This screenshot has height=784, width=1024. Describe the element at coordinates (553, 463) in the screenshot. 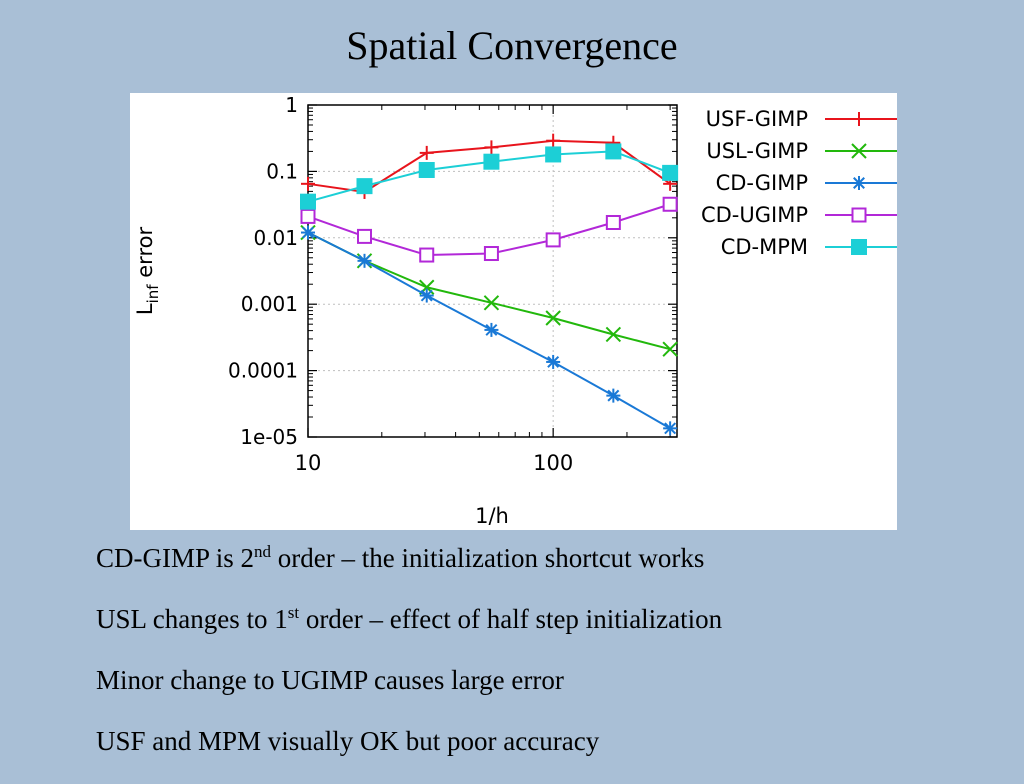

I see `x-tick-label: 100` at that location.